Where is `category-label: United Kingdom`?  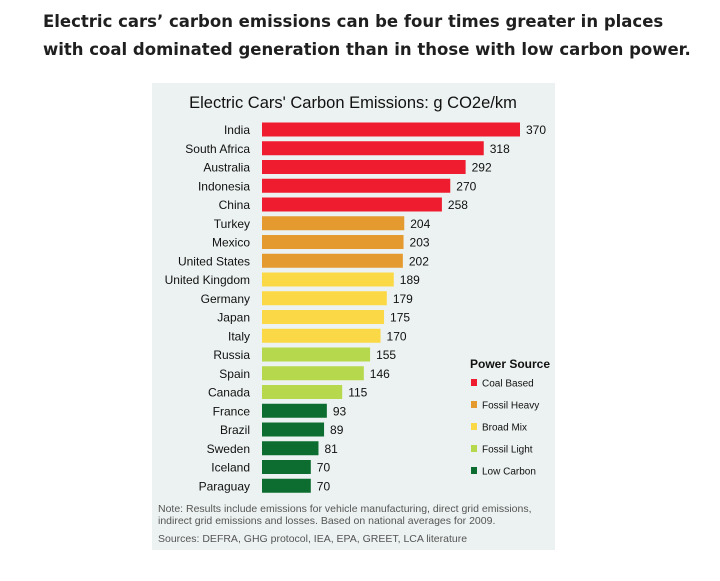 category-label: United Kingdom is located at coordinates (207, 280).